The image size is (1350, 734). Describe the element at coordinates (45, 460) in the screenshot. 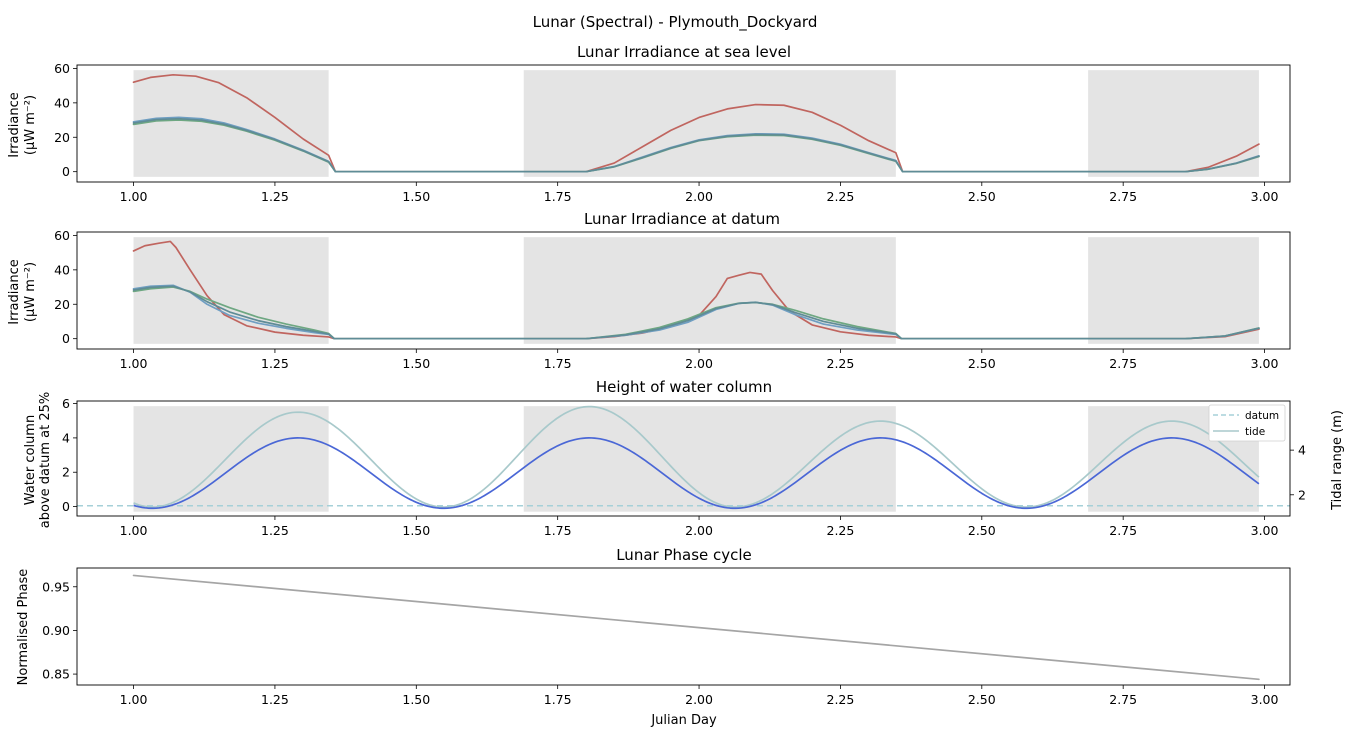

I see `y-axis-label-line2: above datum at 25%` at that location.